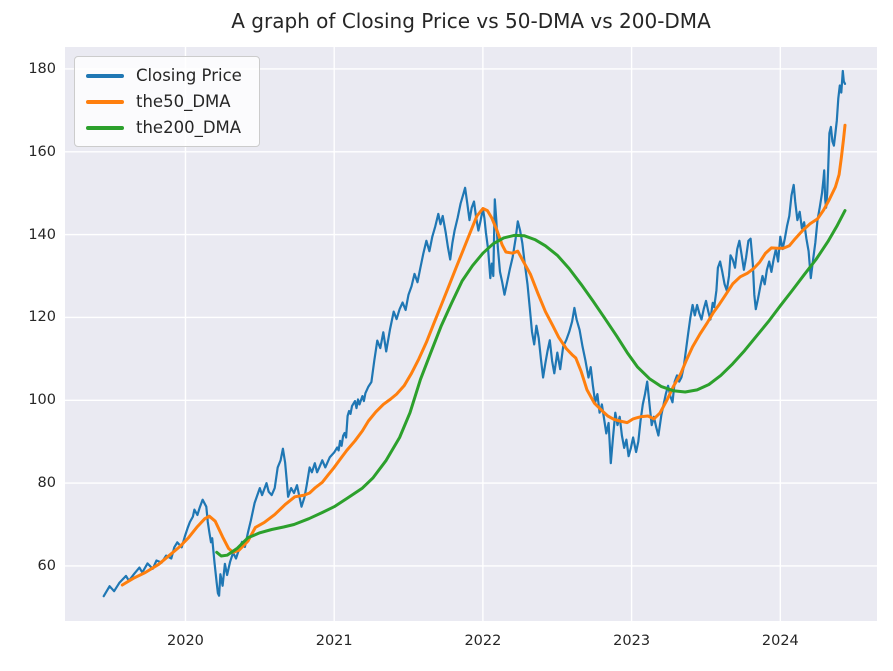 The height and width of the screenshot is (671, 893). What do you see at coordinates (185, 641) in the screenshot?
I see `x-tick-label: 2020` at bounding box center [185, 641].